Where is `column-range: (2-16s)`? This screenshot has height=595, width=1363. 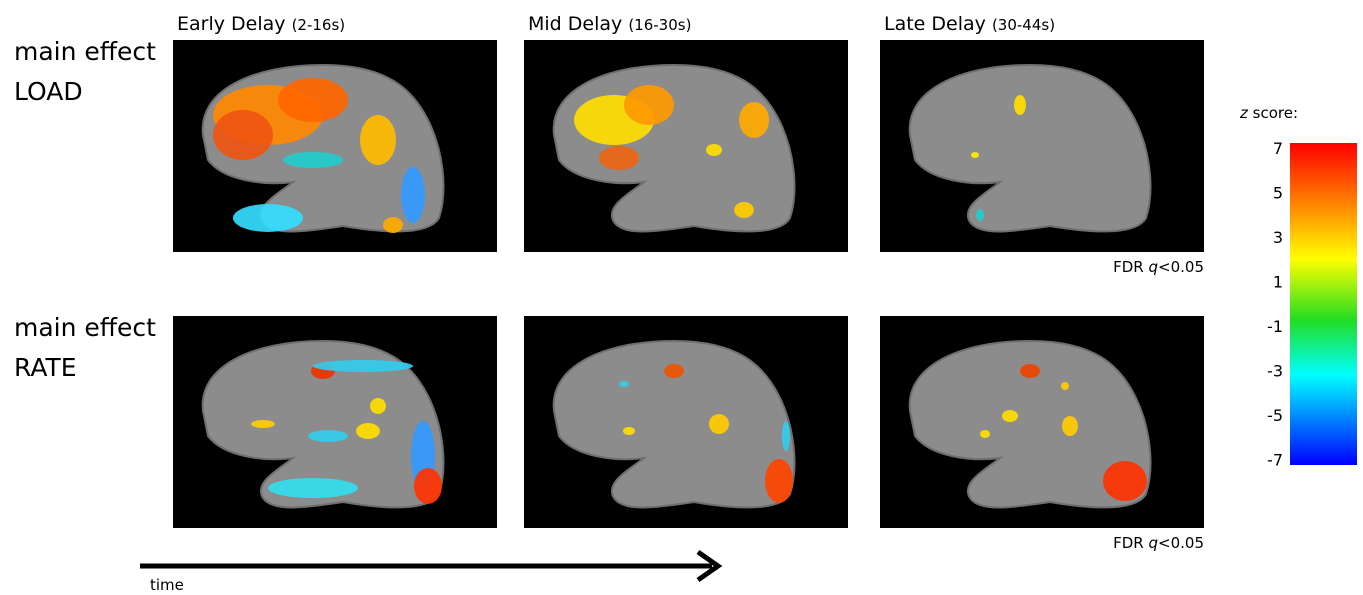 column-range: (2-16s) is located at coordinates (319, 25).